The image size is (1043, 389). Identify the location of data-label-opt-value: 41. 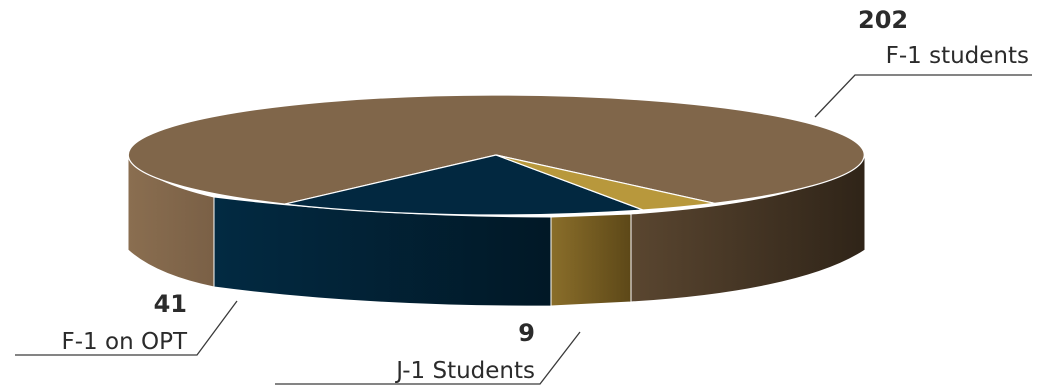
(170, 304).